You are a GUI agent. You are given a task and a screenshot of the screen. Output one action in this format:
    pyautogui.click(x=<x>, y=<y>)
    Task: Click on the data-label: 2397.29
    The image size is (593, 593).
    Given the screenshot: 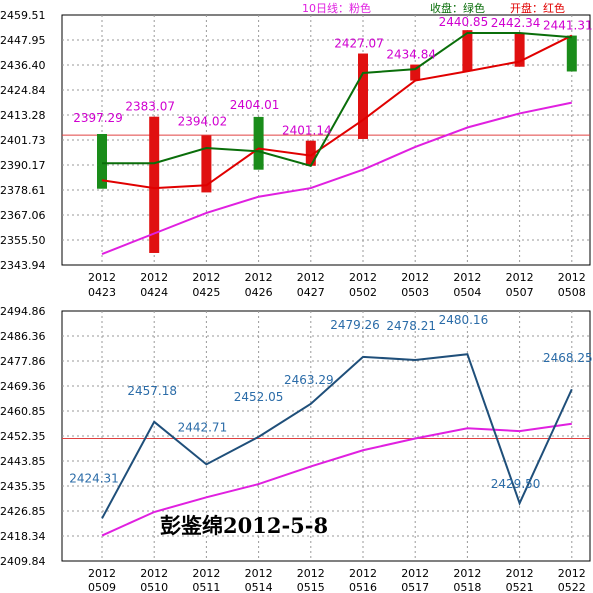 What is the action you would take?
    pyautogui.click(x=98, y=118)
    